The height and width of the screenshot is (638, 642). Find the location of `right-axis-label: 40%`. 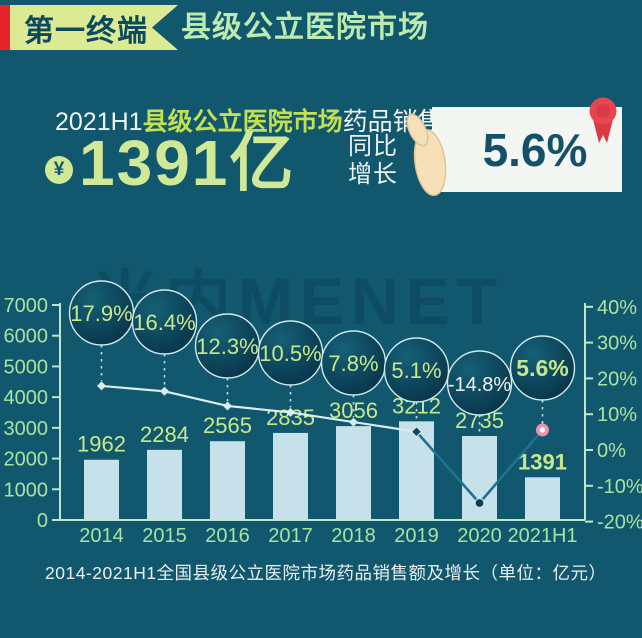

right-axis-label: 40% is located at coordinates (617, 308).